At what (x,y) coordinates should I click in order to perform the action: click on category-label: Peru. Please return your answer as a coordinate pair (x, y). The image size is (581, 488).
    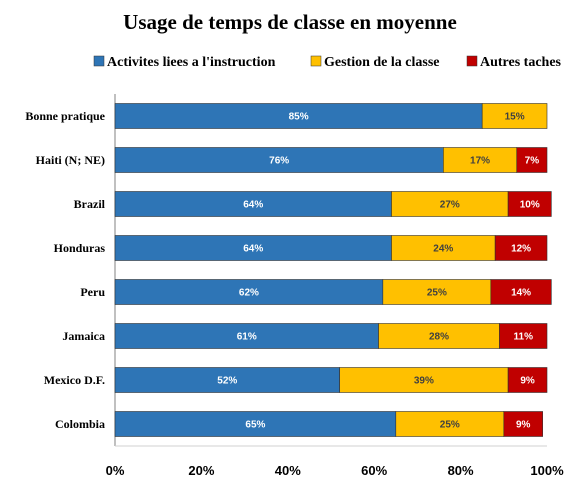
    Looking at the image, I should click on (92, 292).